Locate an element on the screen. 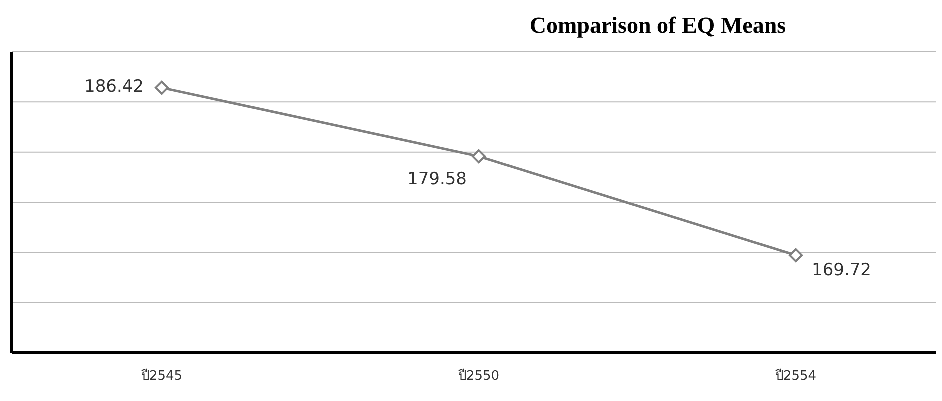 The width and height of the screenshot is (942, 401). data-label: 169.72 is located at coordinates (842, 270).